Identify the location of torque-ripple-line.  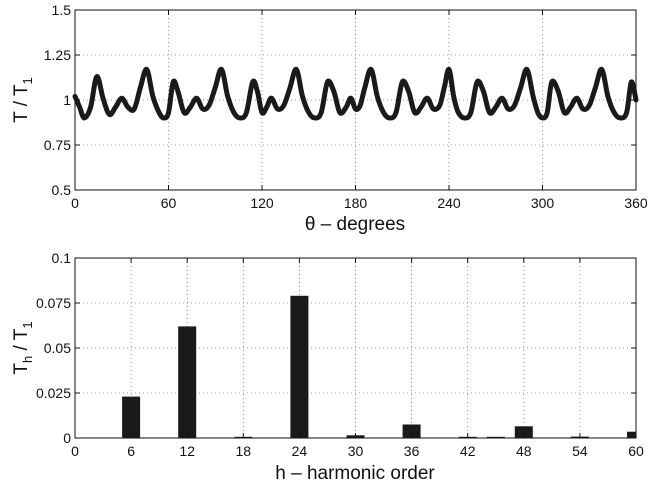
(355, 93).